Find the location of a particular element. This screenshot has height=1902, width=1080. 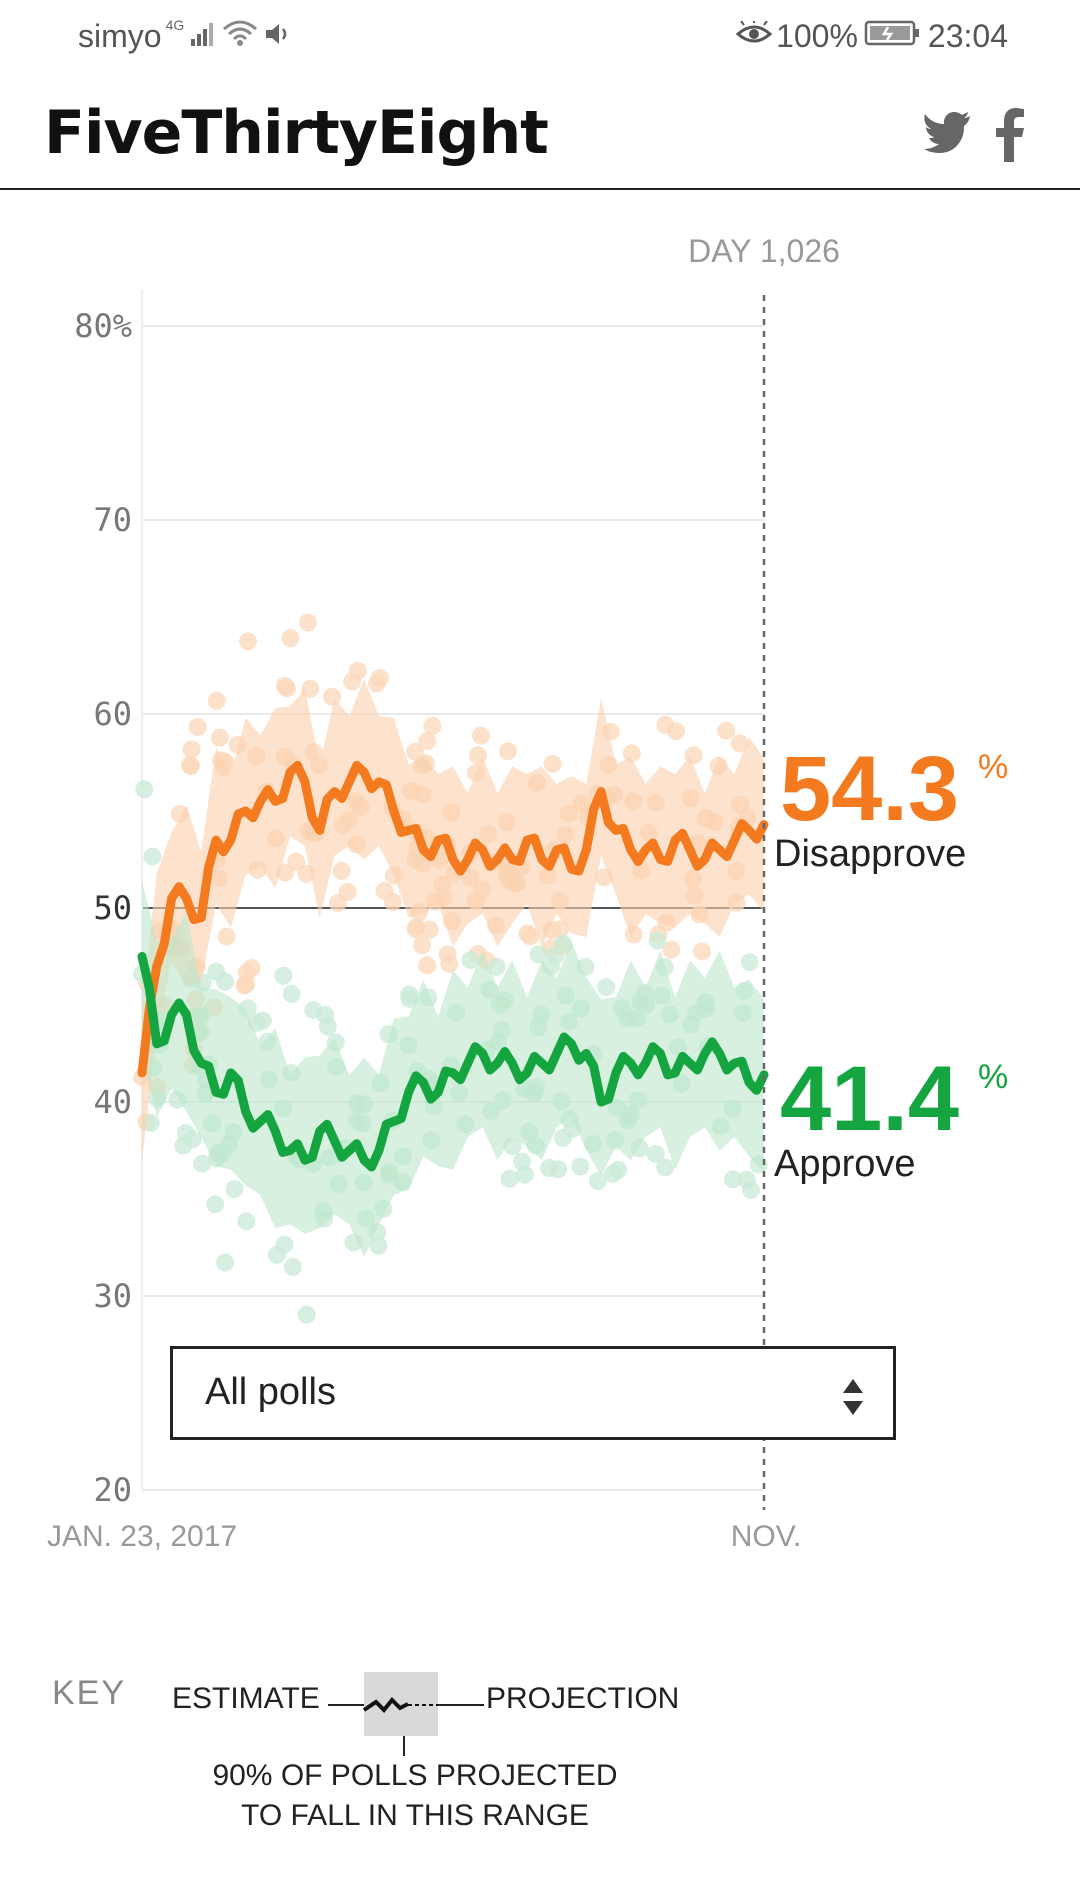

day-label: DAY 1,026 is located at coordinates (764, 251).